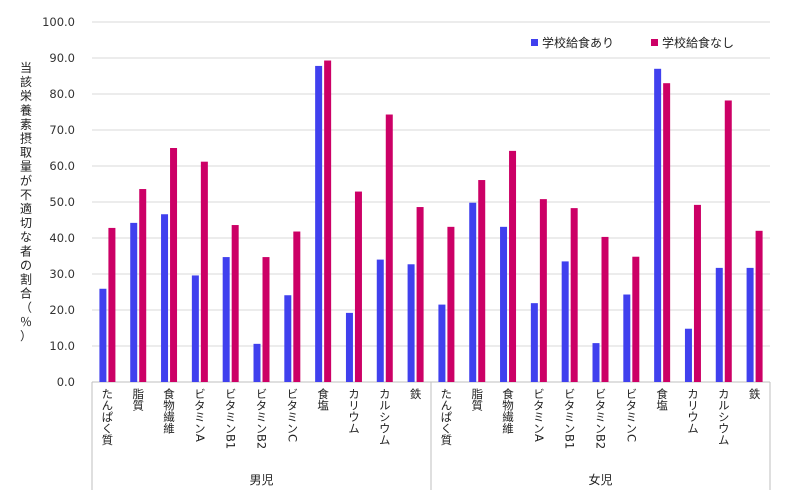 This screenshot has width=787, height=498. I want to click on bar-男児-ビタミンB1-with-lunch, so click(226, 319).